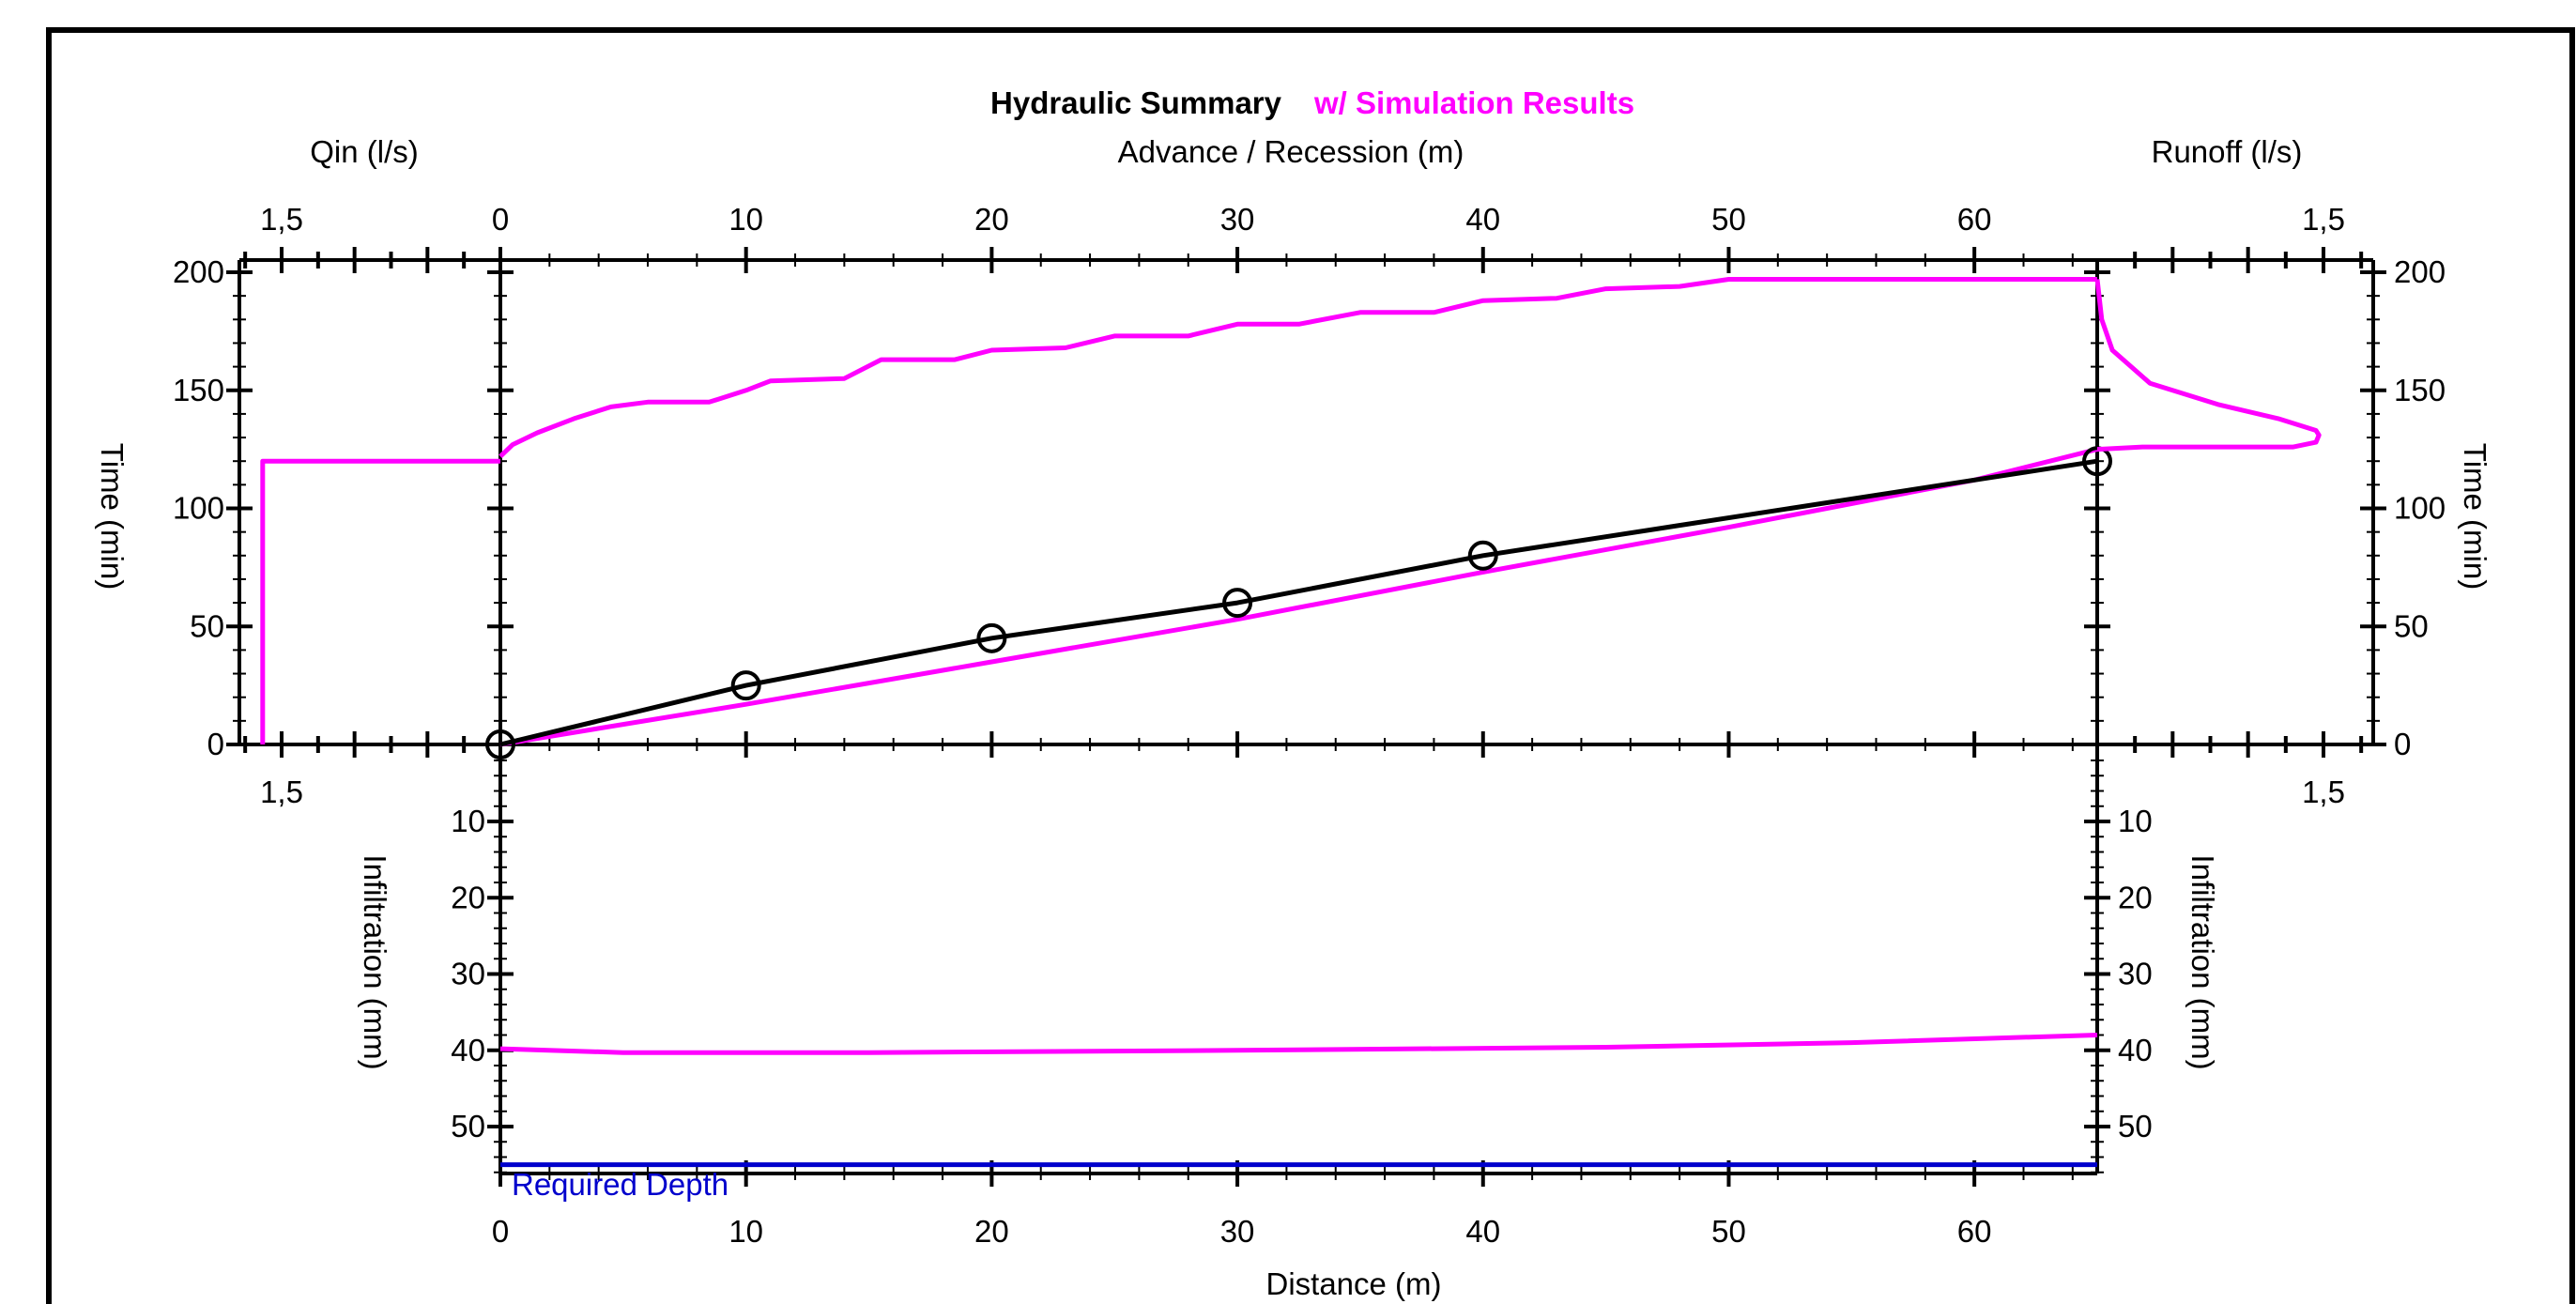 The height and width of the screenshot is (1304, 2576). What do you see at coordinates (2228, 151) in the screenshot?
I see `runoff-axis-title: Runoff (l/s)` at bounding box center [2228, 151].